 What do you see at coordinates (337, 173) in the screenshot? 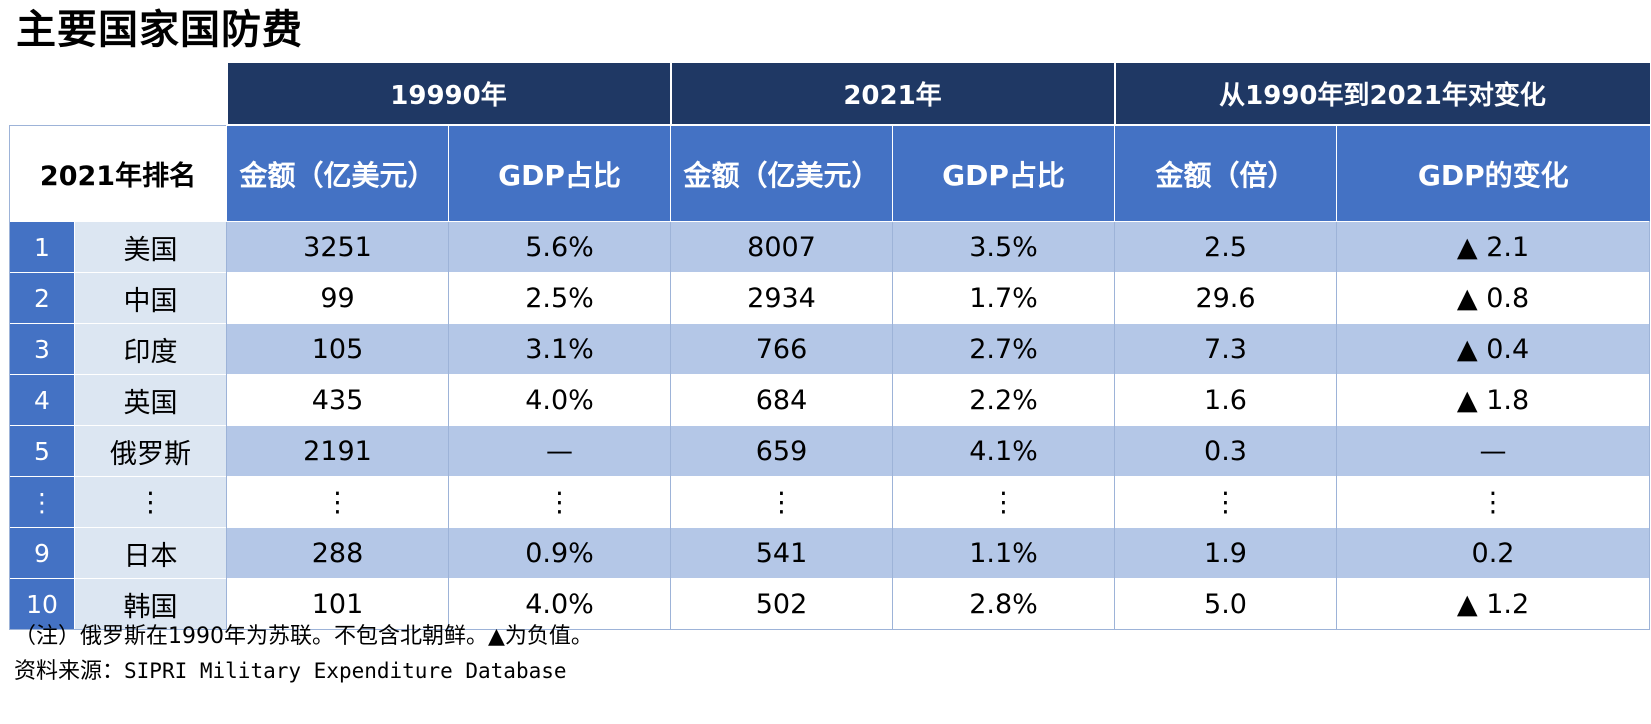
I see `amount-1990-header: 金额（亿美元）` at bounding box center [337, 173].